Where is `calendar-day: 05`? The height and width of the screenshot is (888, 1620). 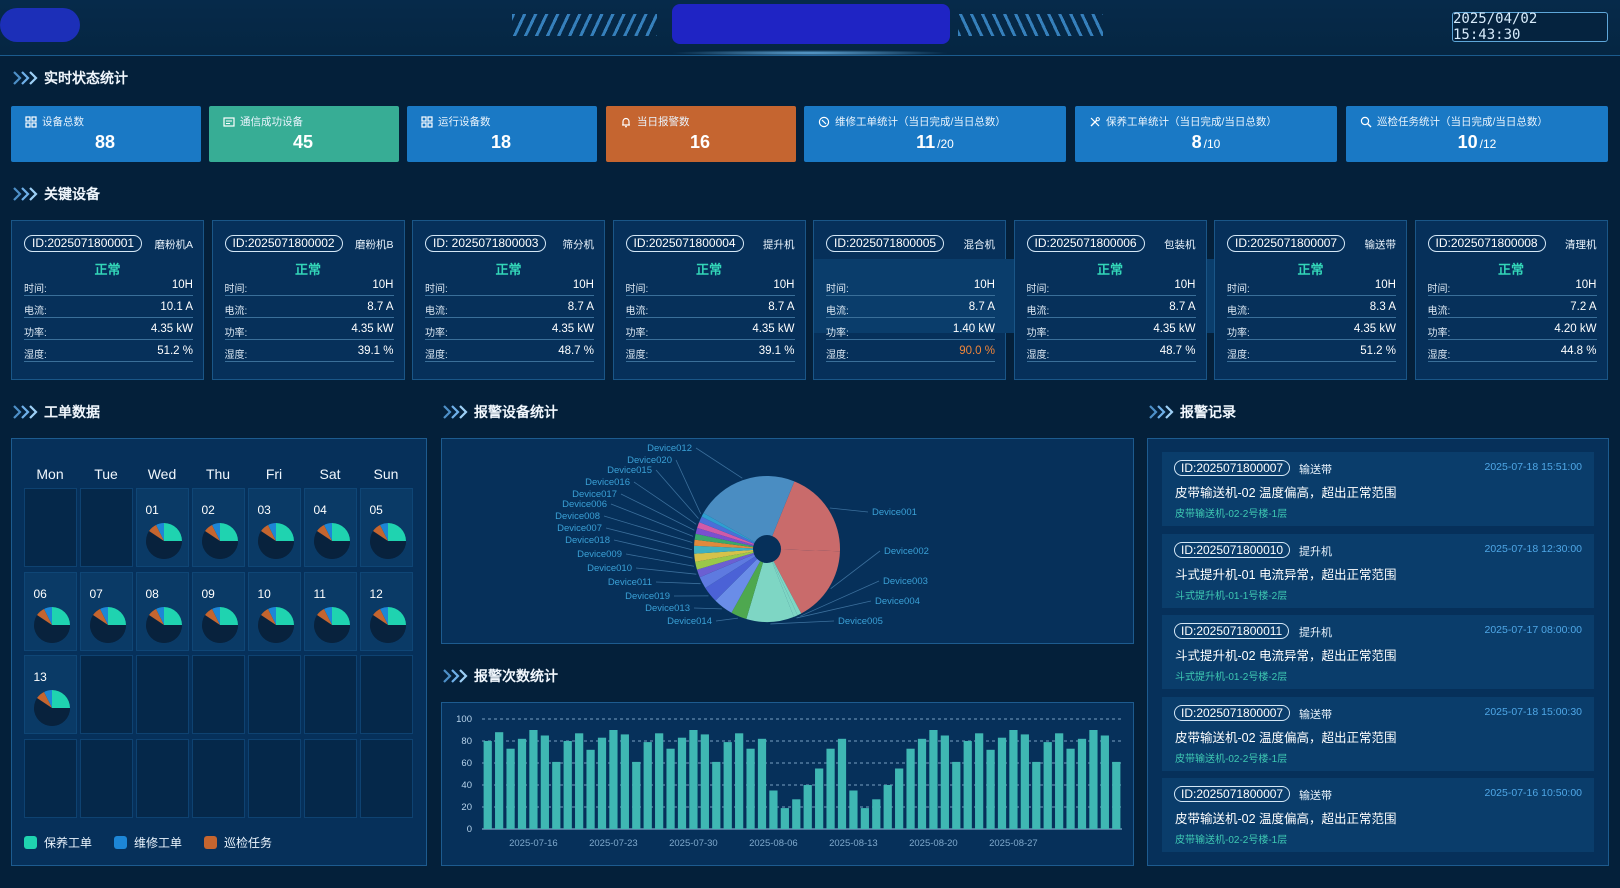
calendar-day: 05 is located at coordinates (386, 527).